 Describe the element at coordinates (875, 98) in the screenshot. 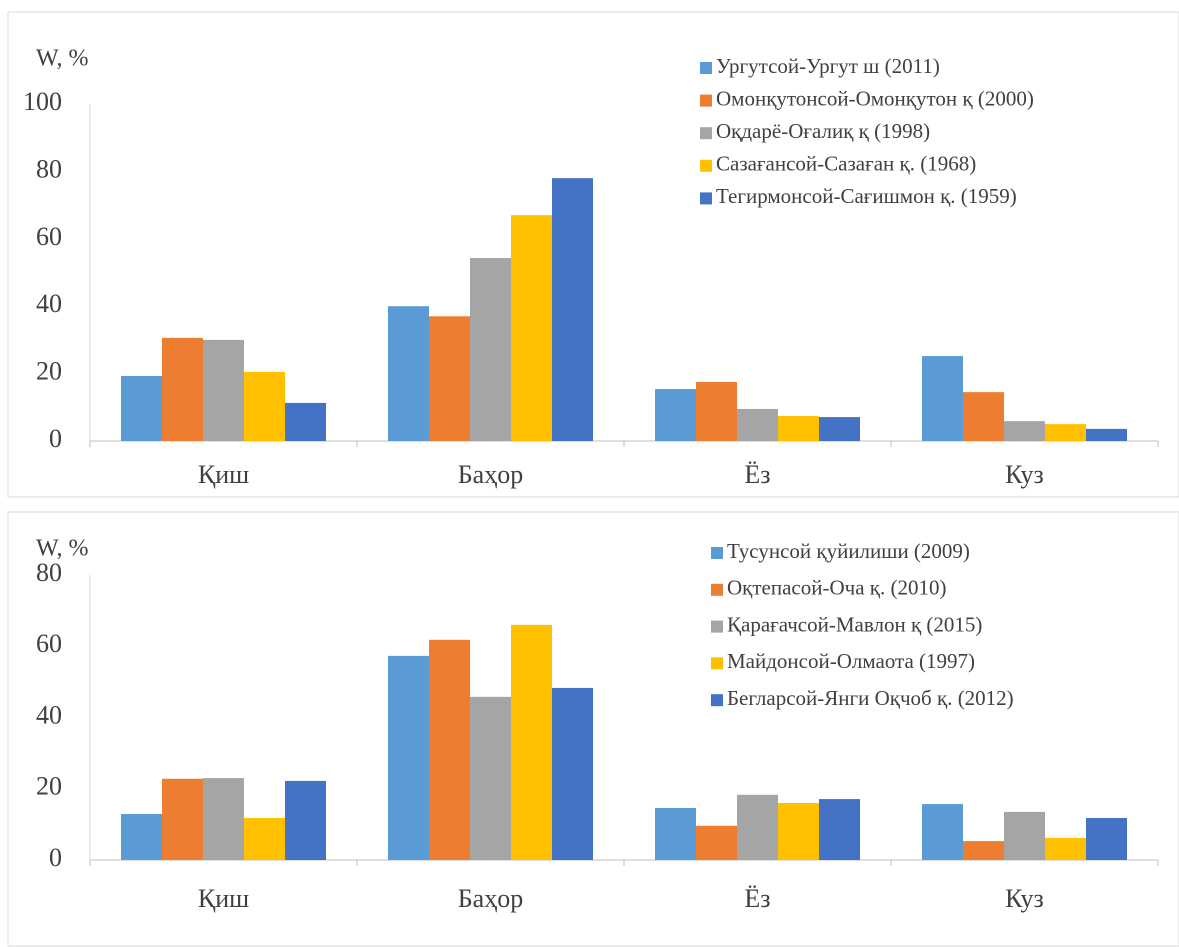

I see `legend-label: Омонқутонсой-Омонқутон қ (2000)` at that location.